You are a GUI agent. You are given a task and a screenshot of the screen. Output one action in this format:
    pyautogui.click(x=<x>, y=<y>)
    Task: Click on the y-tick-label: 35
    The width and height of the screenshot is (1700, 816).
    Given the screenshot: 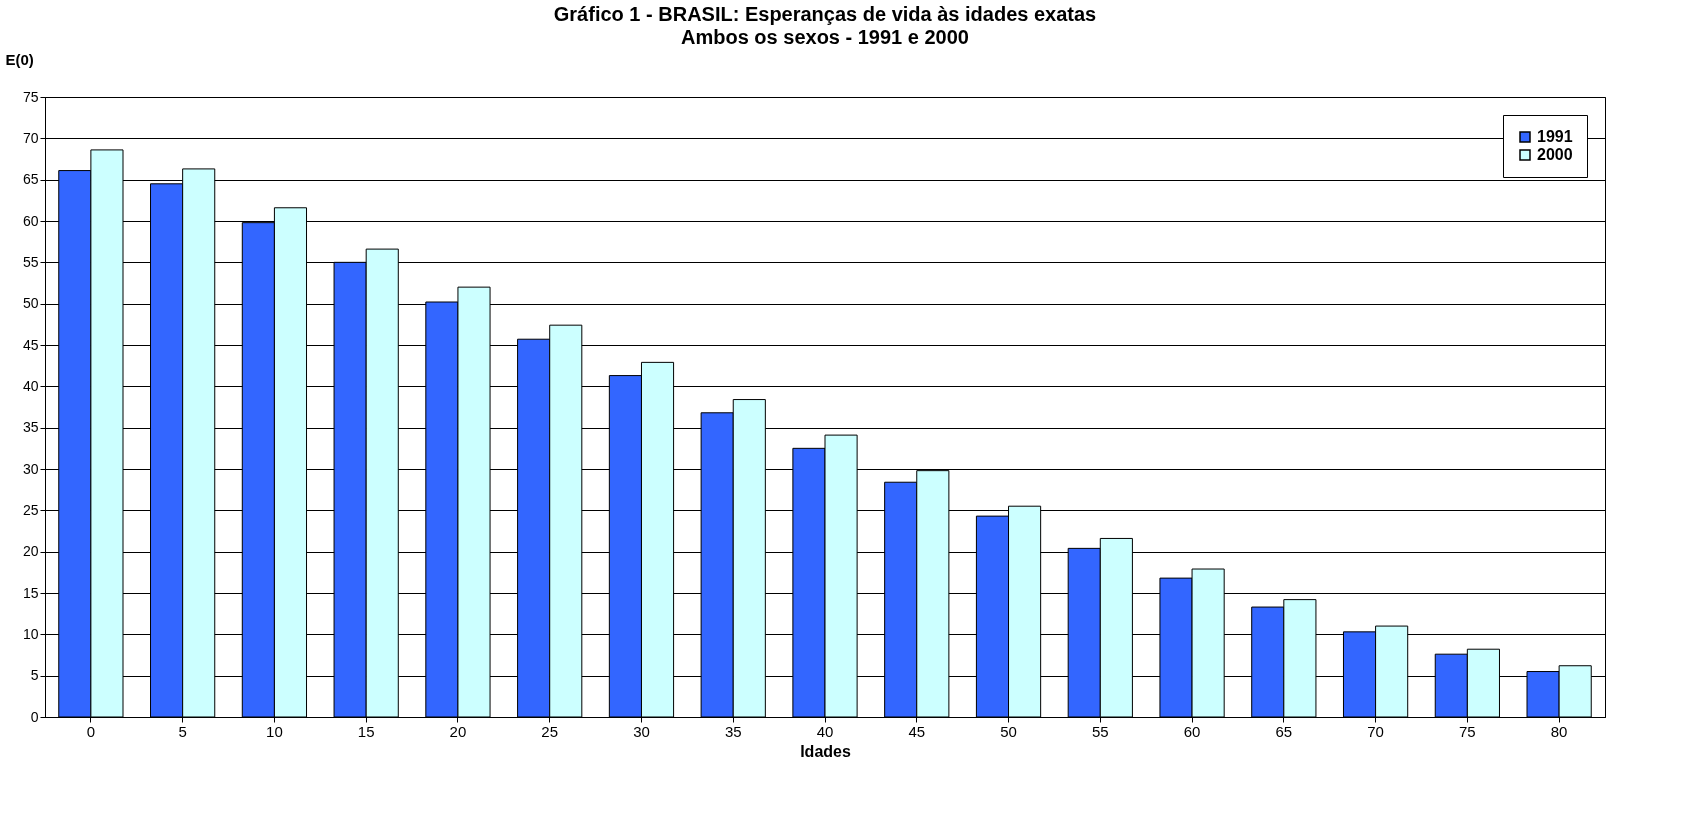 What is the action you would take?
    pyautogui.click(x=30, y=427)
    